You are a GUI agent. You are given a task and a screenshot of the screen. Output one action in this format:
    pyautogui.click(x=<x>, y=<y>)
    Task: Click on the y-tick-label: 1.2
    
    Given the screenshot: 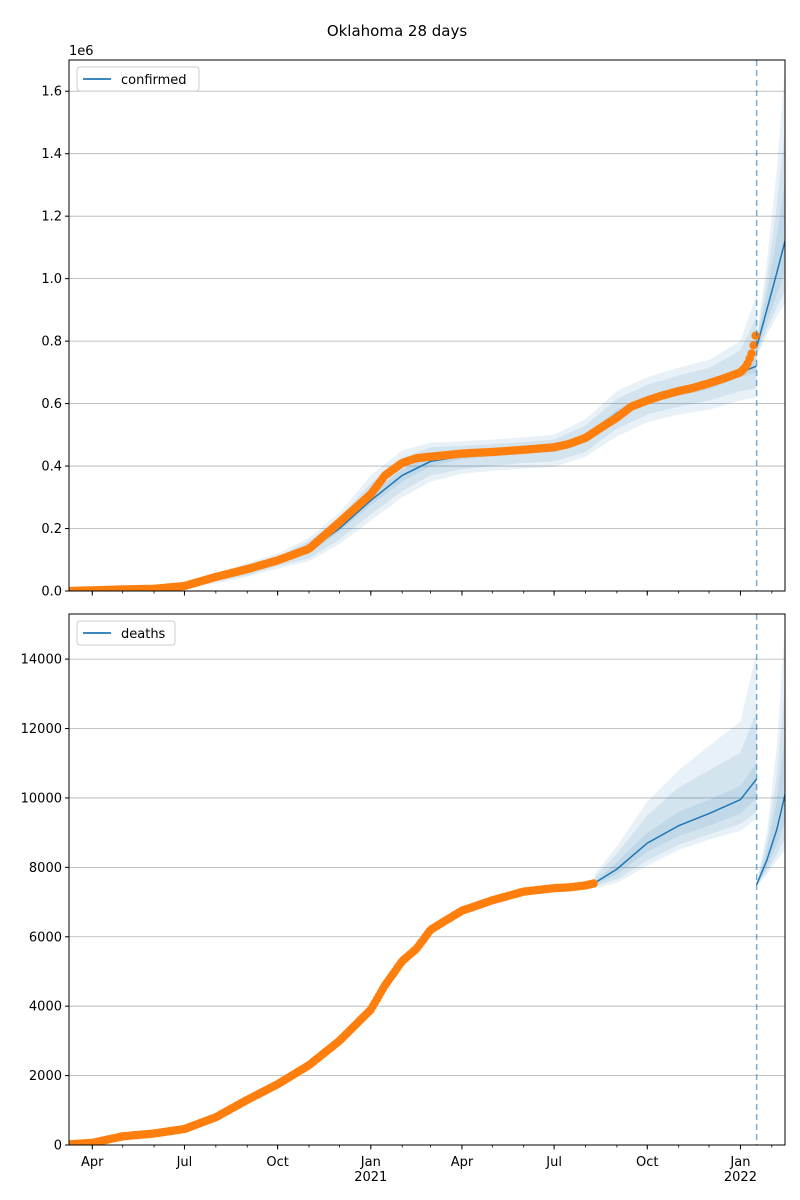 What is the action you would take?
    pyautogui.click(x=51, y=217)
    